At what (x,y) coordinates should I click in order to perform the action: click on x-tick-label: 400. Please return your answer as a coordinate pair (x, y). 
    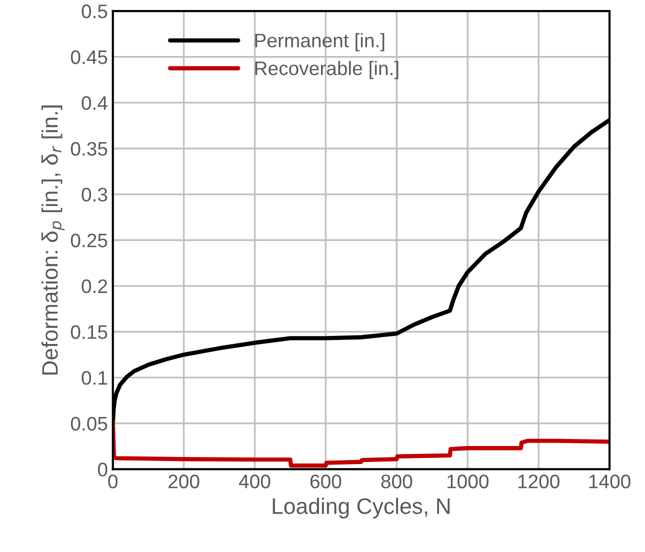
    Looking at the image, I should click on (254, 481).